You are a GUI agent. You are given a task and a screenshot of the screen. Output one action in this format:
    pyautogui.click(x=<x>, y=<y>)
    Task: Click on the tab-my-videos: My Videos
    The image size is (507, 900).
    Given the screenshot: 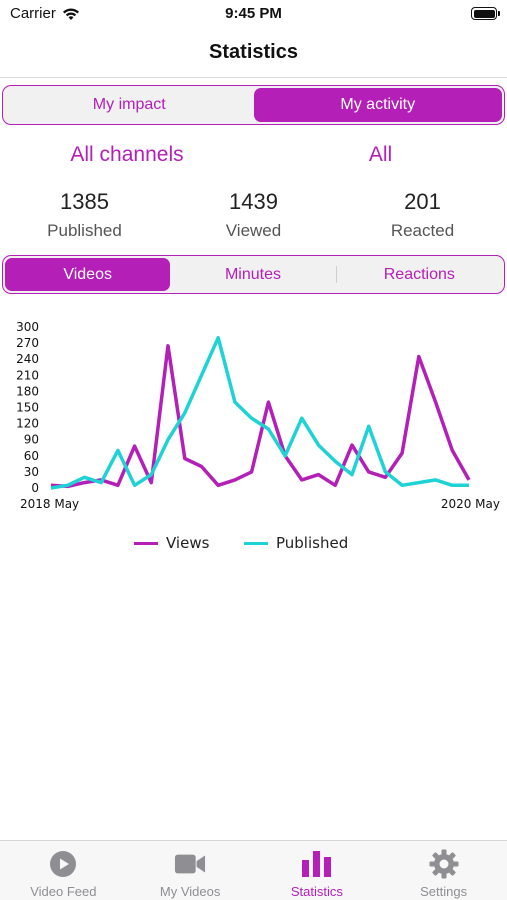 What is the action you would take?
    pyautogui.click(x=190, y=870)
    